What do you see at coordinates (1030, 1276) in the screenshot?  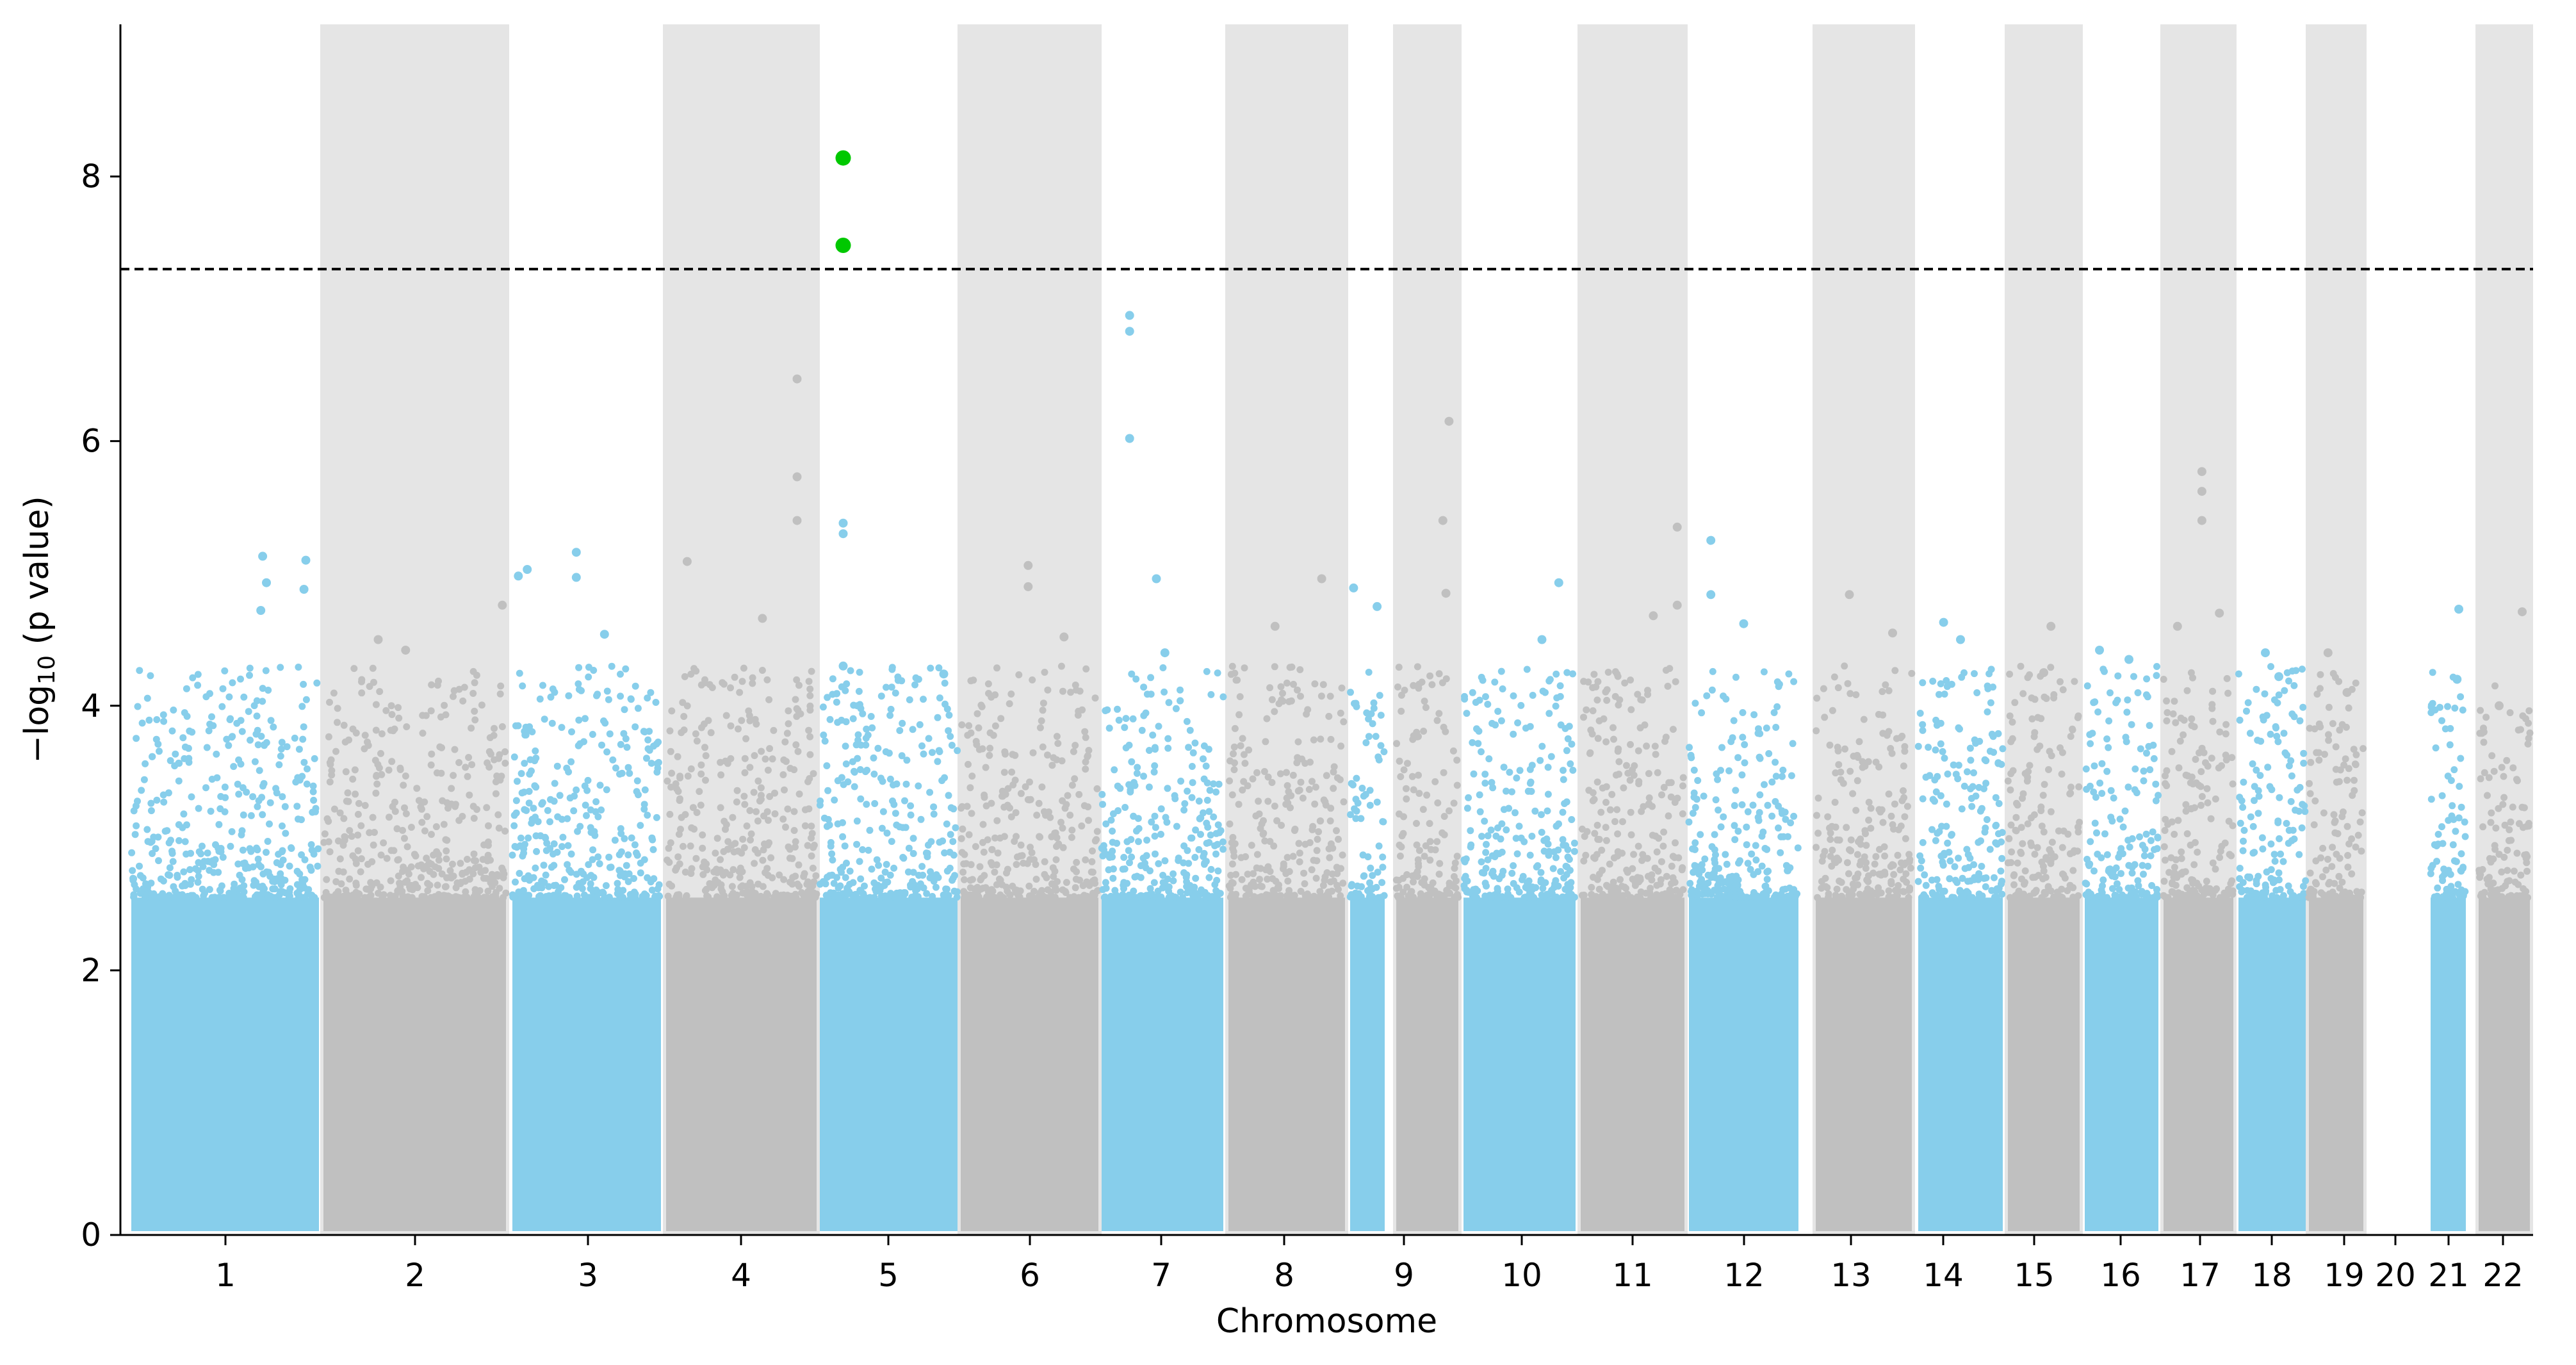 I see `x-tick-label-6: 6` at bounding box center [1030, 1276].